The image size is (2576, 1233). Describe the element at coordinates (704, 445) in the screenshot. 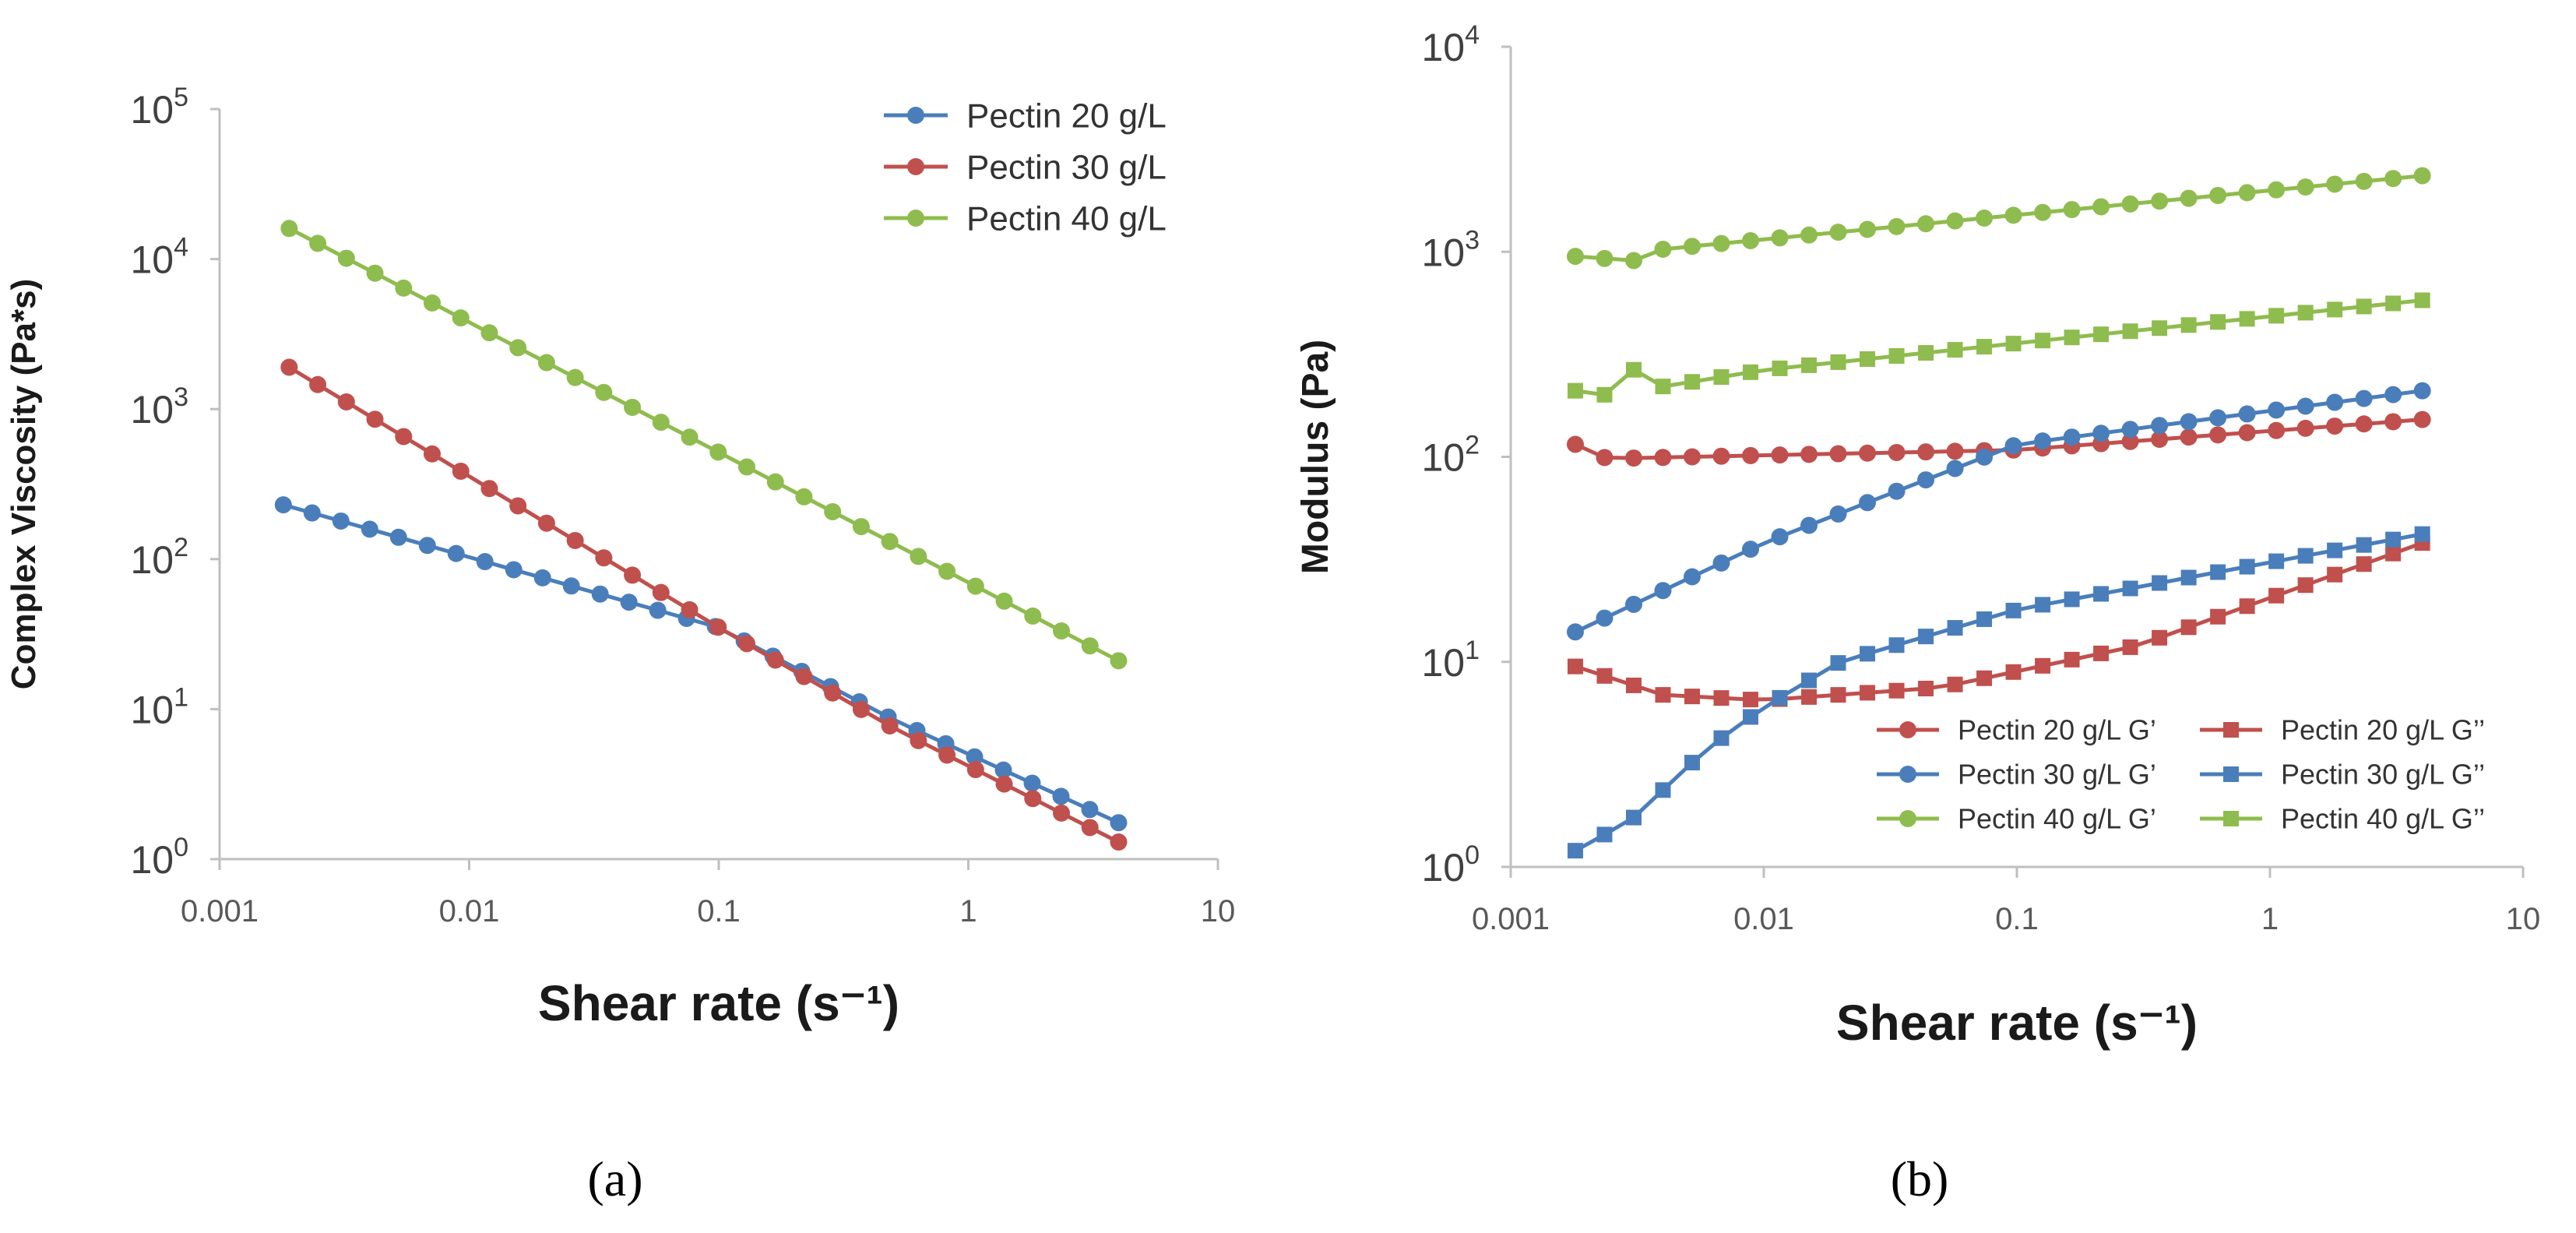

I see `series-pectin-40-g-l` at that location.